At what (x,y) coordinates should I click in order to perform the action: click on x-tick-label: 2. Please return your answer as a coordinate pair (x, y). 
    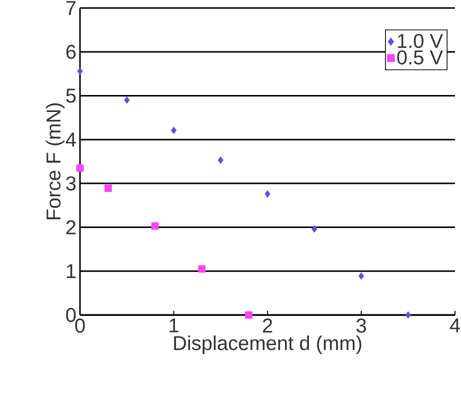
    Looking at the image, I should click on (267, 325).